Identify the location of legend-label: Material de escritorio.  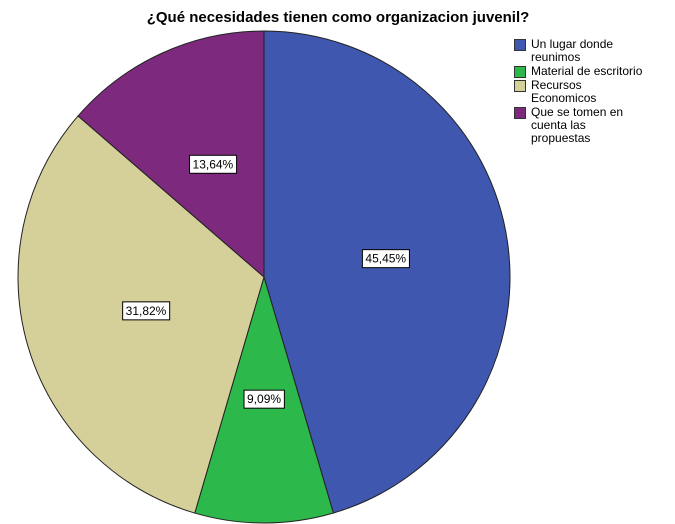
(587, 71).